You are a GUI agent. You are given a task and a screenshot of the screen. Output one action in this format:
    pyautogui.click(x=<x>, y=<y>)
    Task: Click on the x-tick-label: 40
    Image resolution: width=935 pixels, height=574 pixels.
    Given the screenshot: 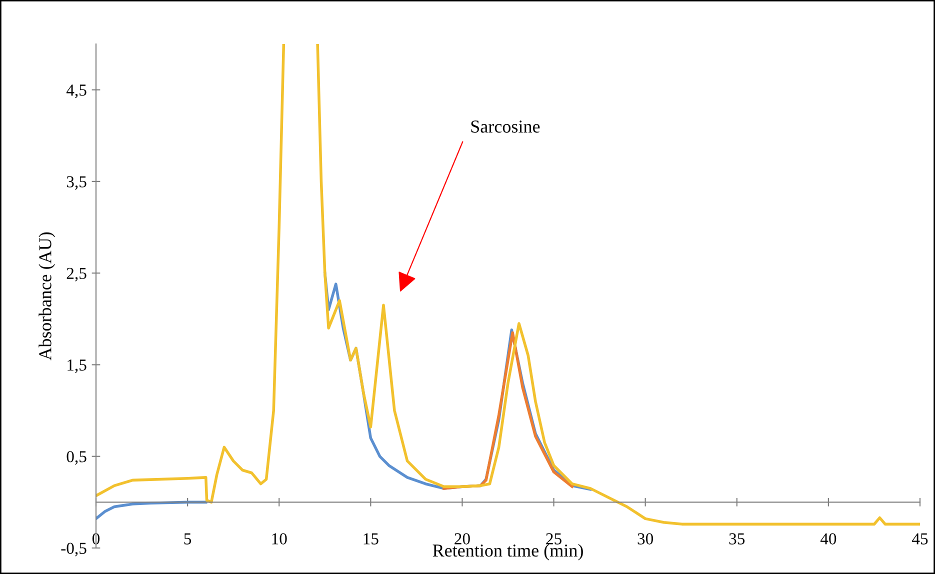 What is the action you would take?
    pyautogui.click(x=828, y=538)
    